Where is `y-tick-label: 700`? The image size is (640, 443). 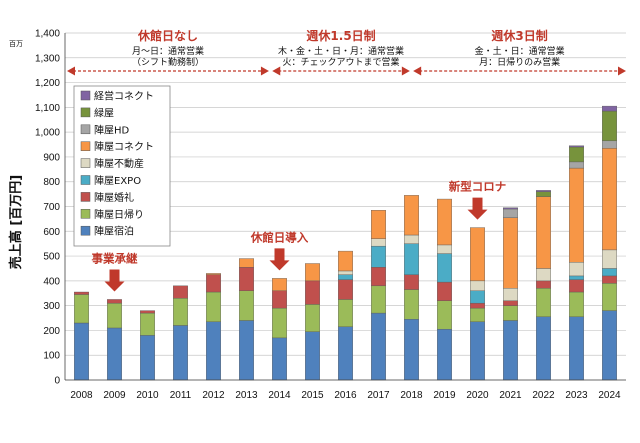
y-tick-label: 700 is located at coordinates (51, 207).